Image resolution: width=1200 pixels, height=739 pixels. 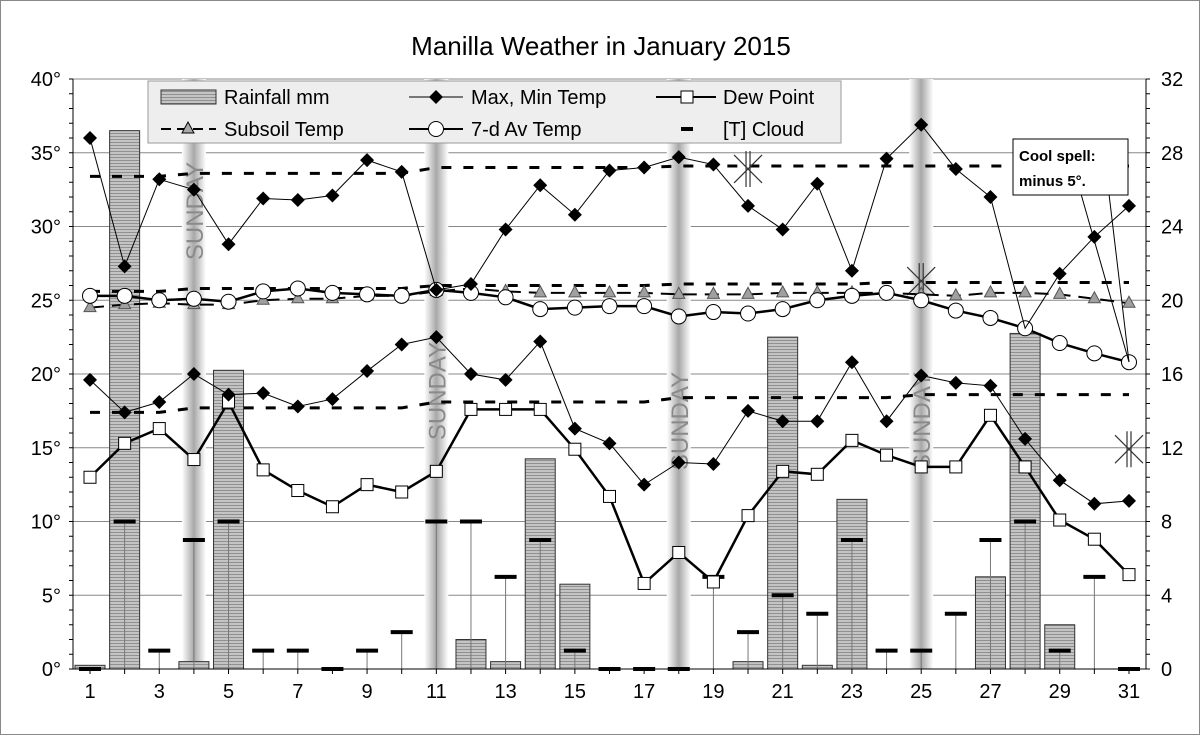 What do you see at coordinates (188, 97) in the screenshot?
I see `legend-rainfall-swatch` at bounding box center [188, 97].